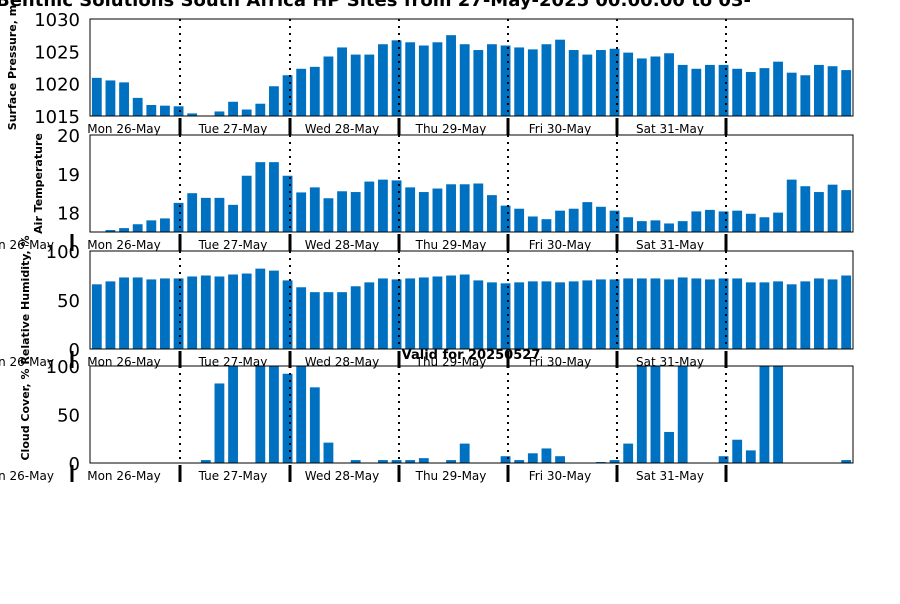  Describe the element at coordinates (74, 464) in the screenshot. I see `y-tick-label: 0` at that location.